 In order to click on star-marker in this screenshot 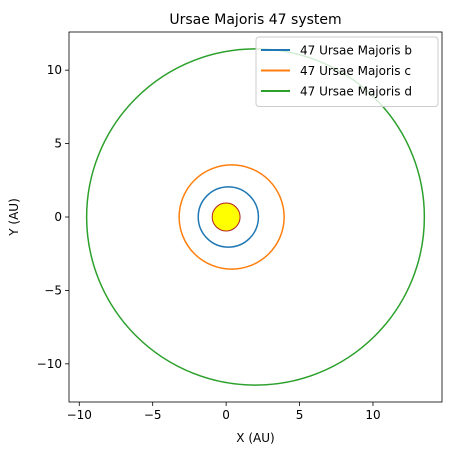, I will do `click(226, 217)`.